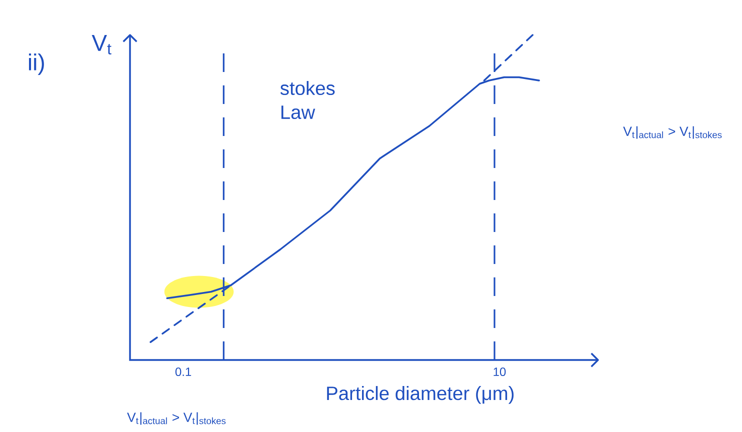  I want to click on y-axis-title: V$_{t}$, so click(102, 44).